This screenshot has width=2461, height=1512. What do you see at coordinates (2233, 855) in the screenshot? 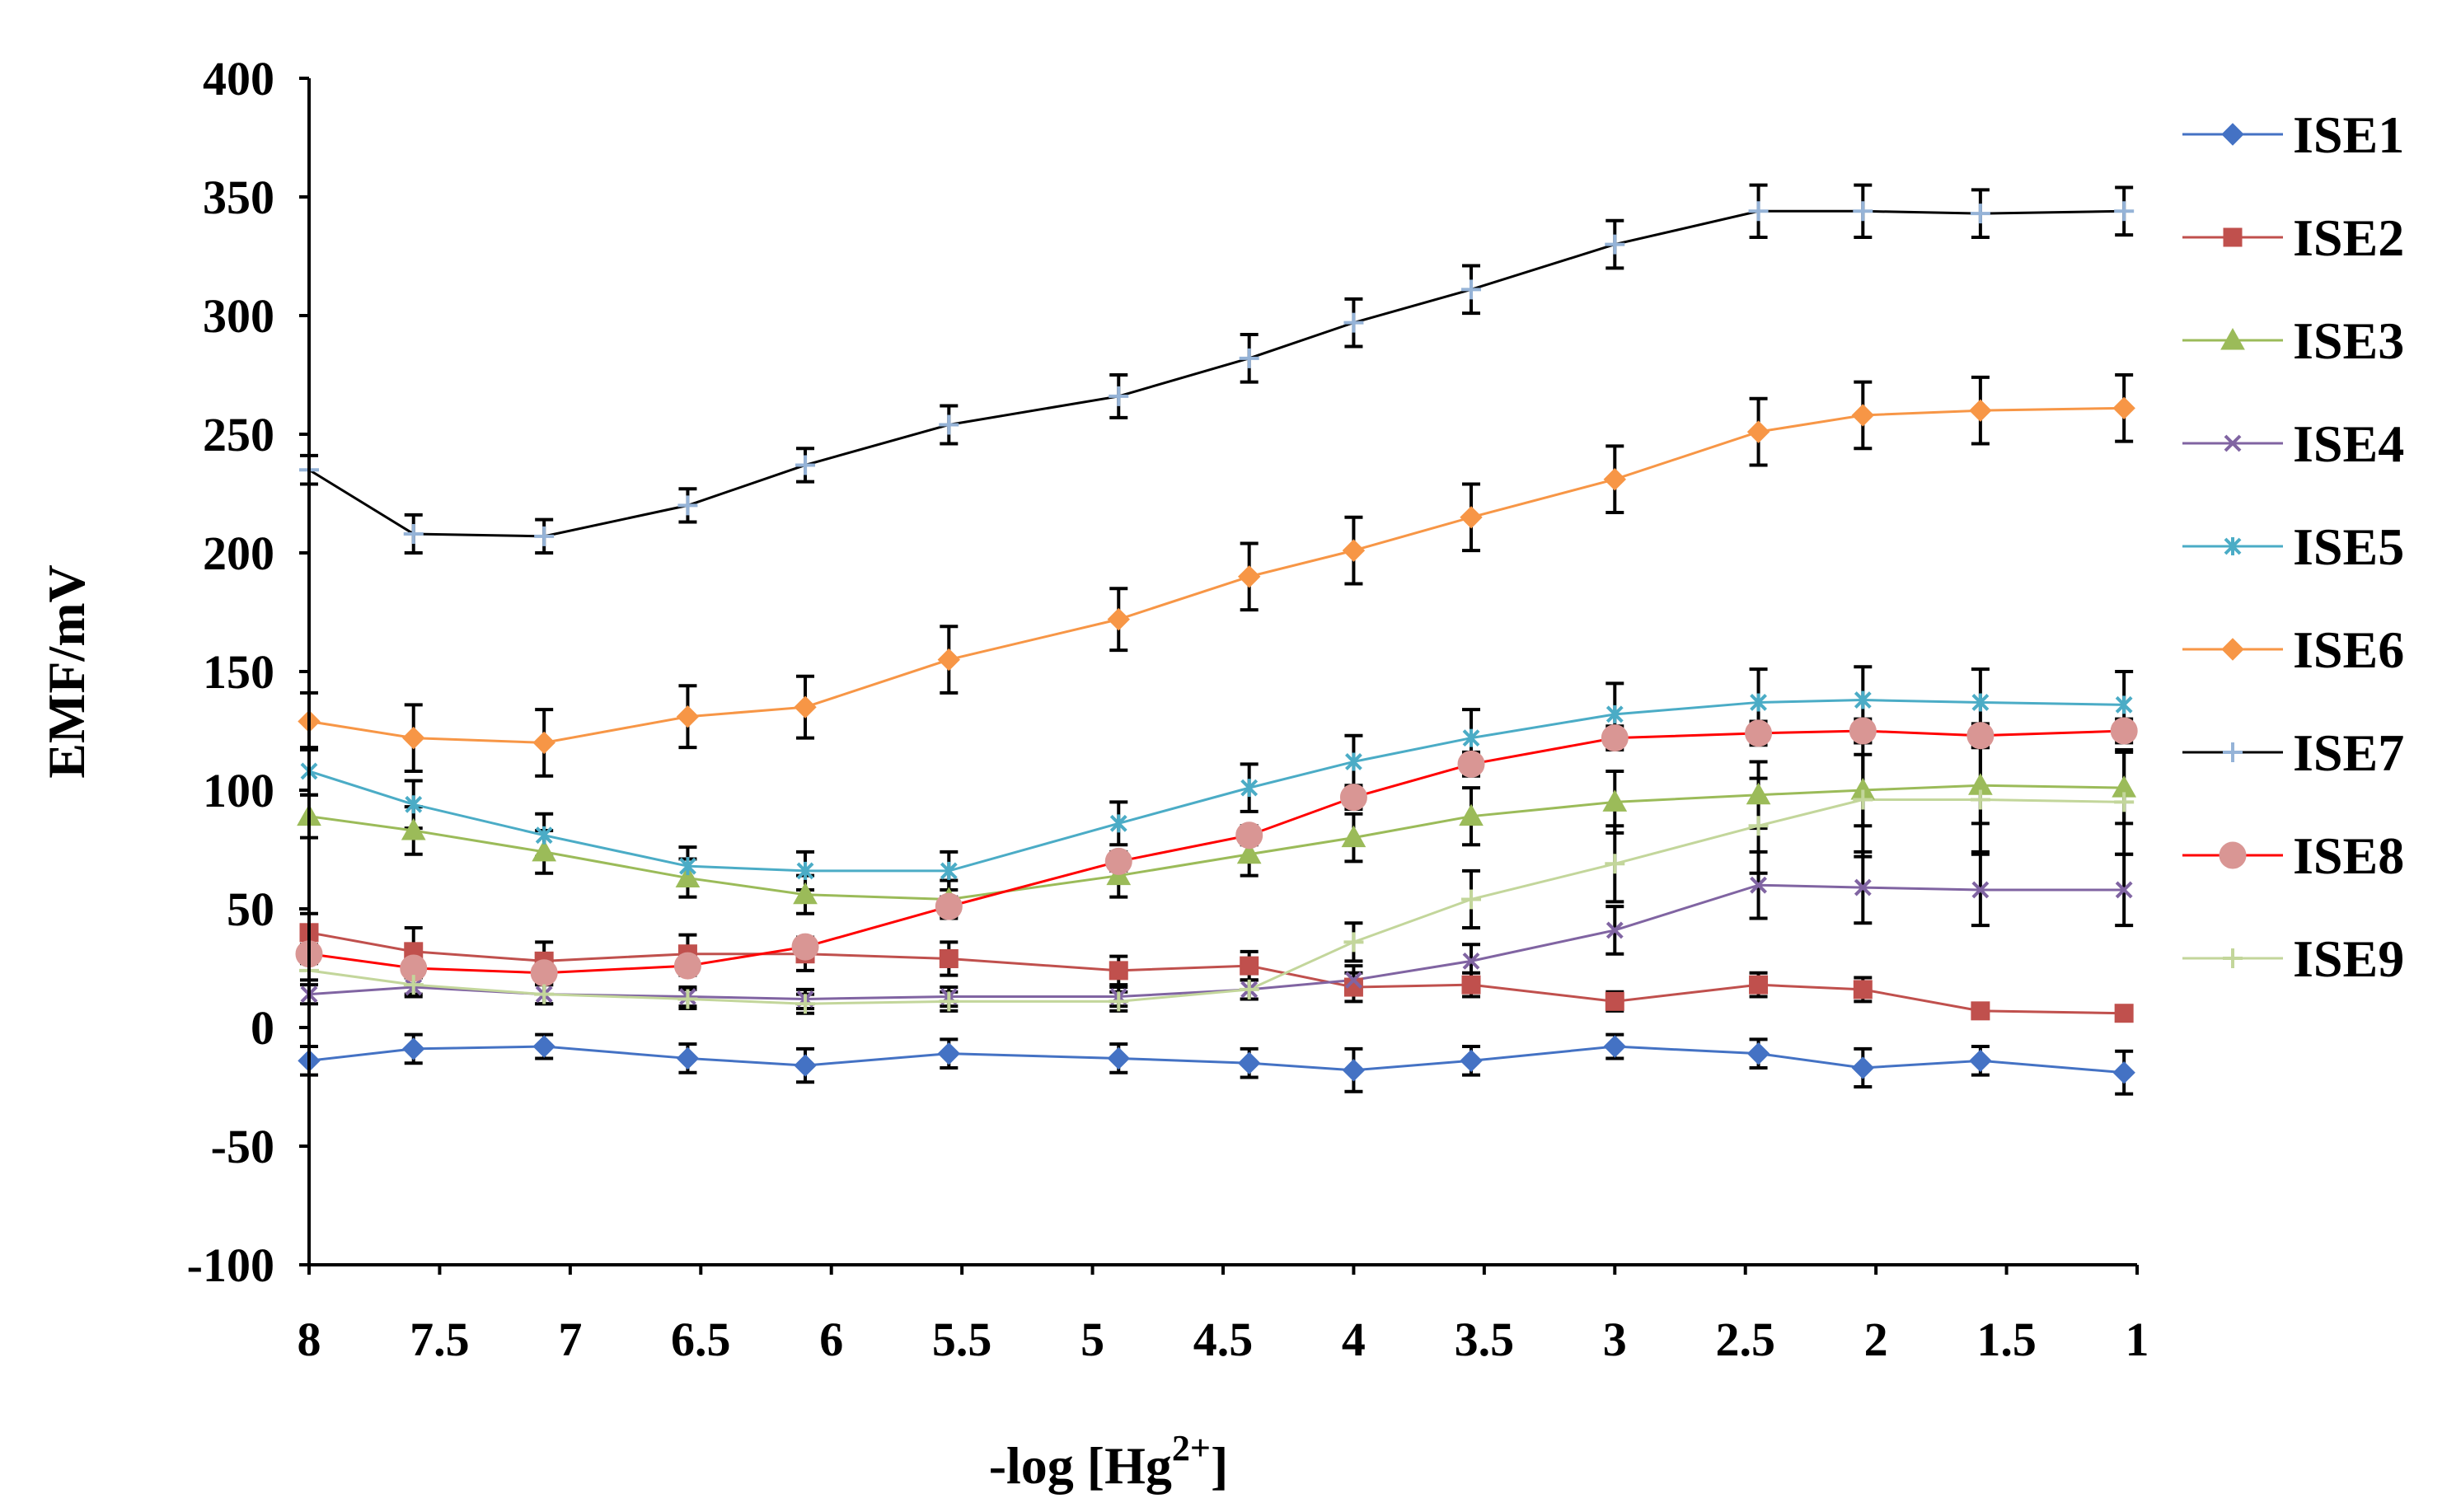
I see `legend-marker-ise8` at bounding box center [2233, 855].